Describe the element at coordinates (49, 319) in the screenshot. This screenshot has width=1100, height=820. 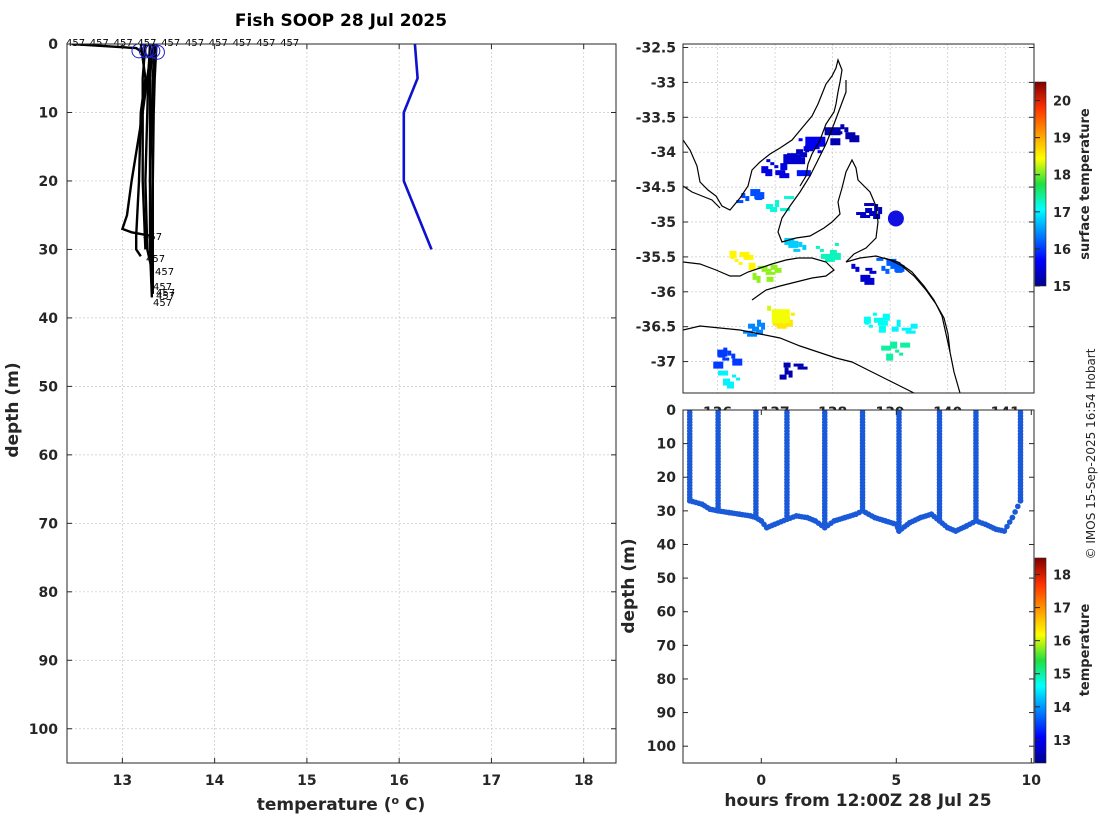
I see `y-tick-label: 40` at that location.